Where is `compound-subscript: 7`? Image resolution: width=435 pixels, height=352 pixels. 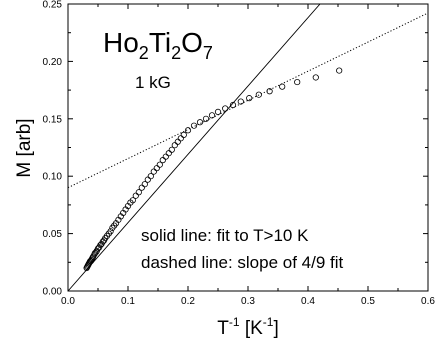 compound-subscript: 7 is located at coordinates (208, 53).